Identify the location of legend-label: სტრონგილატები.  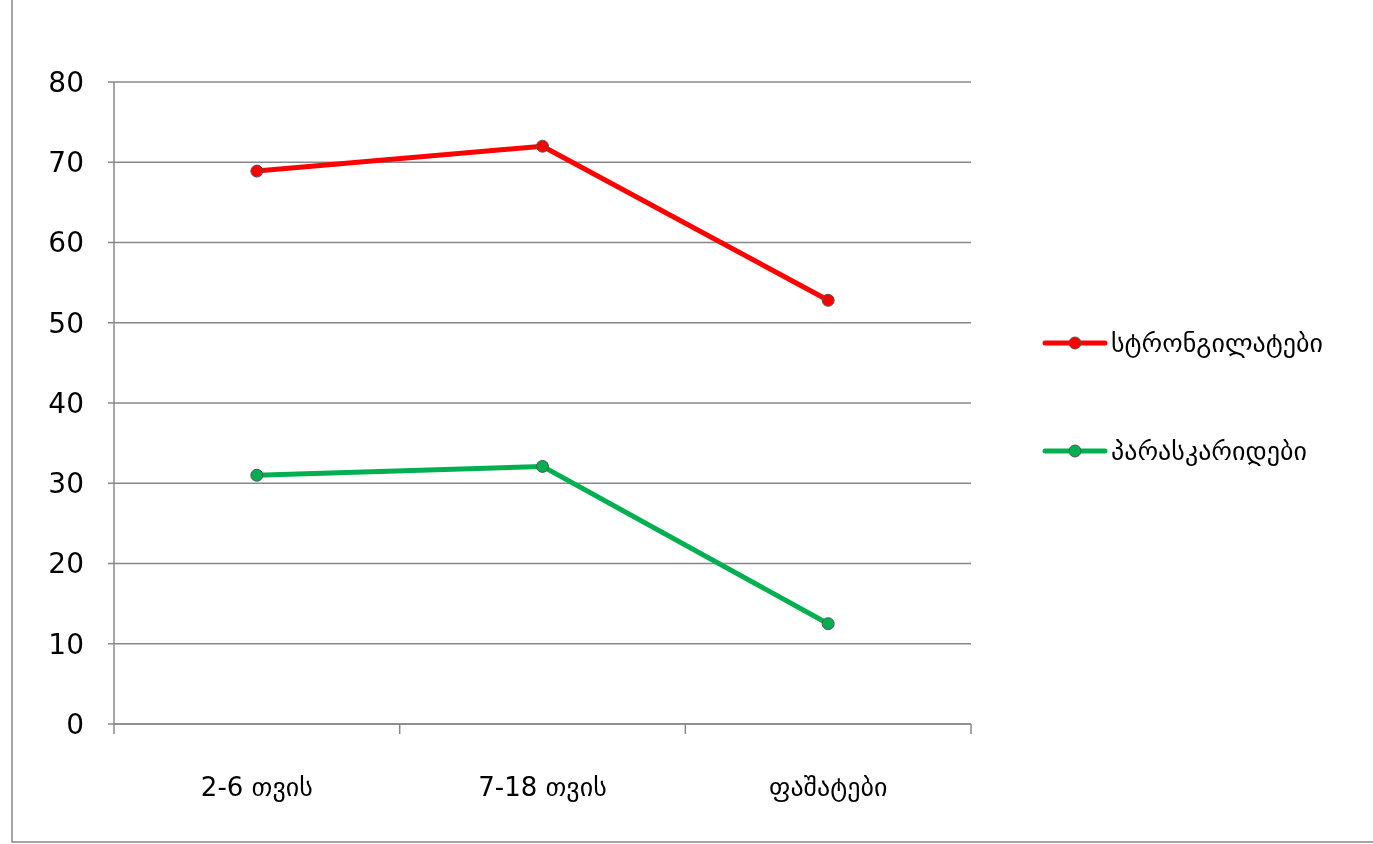
(1217, 343).